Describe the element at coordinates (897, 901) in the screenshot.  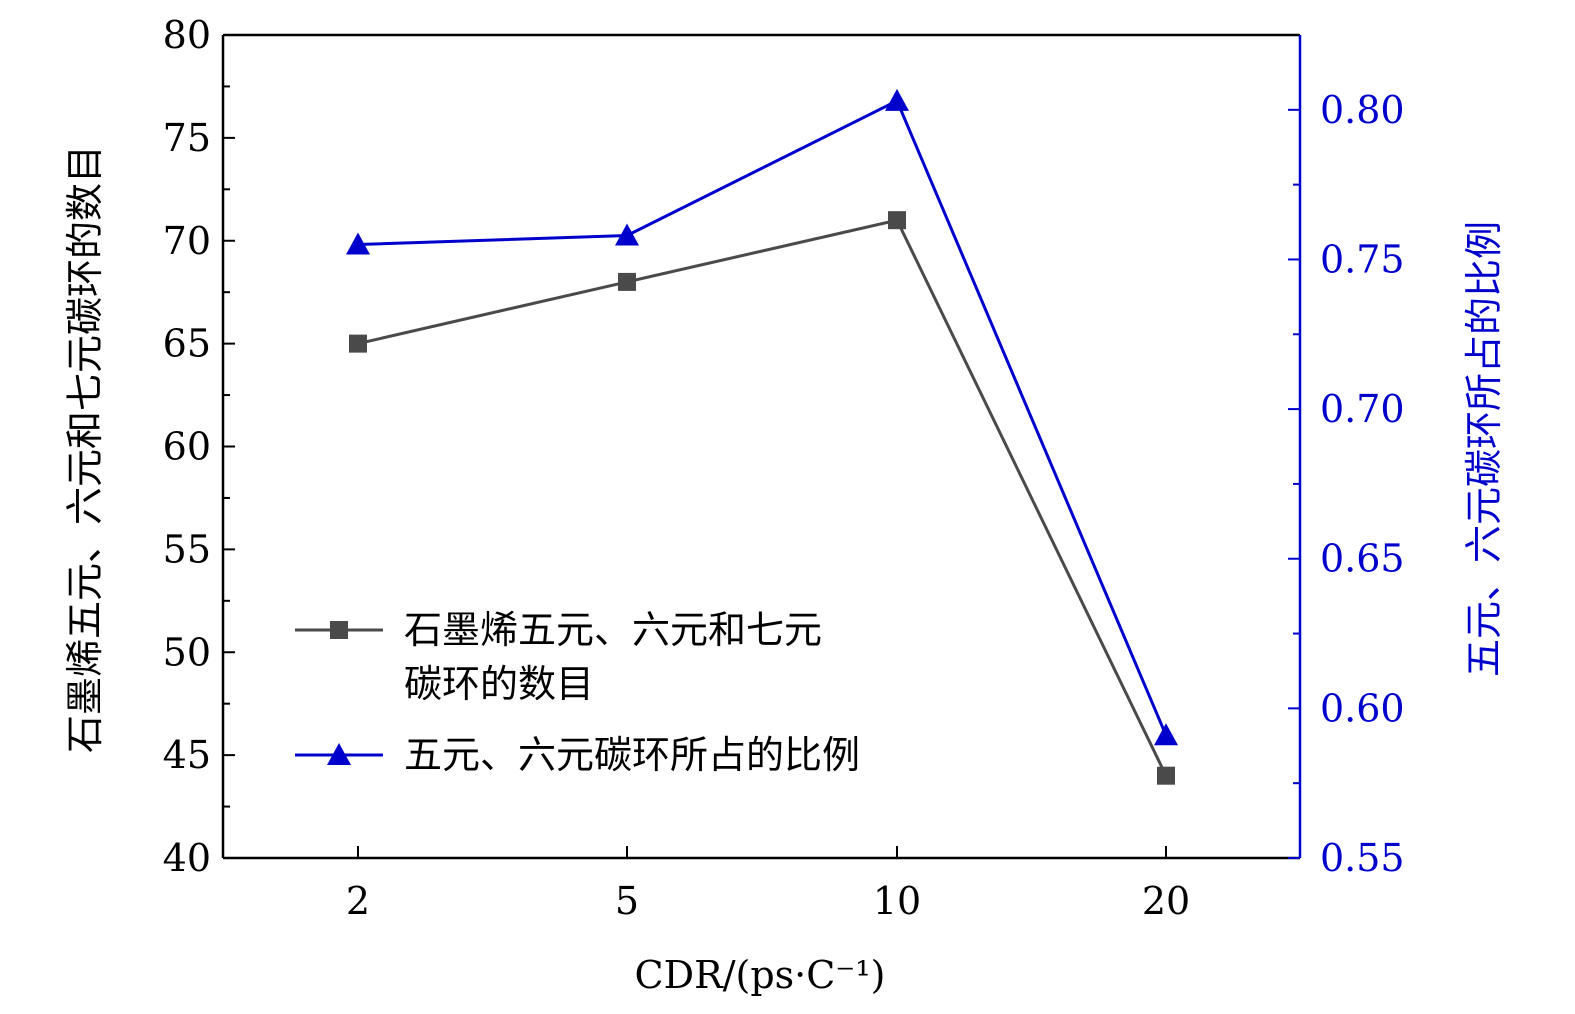
I see `x-tick-label: 10` at that location.